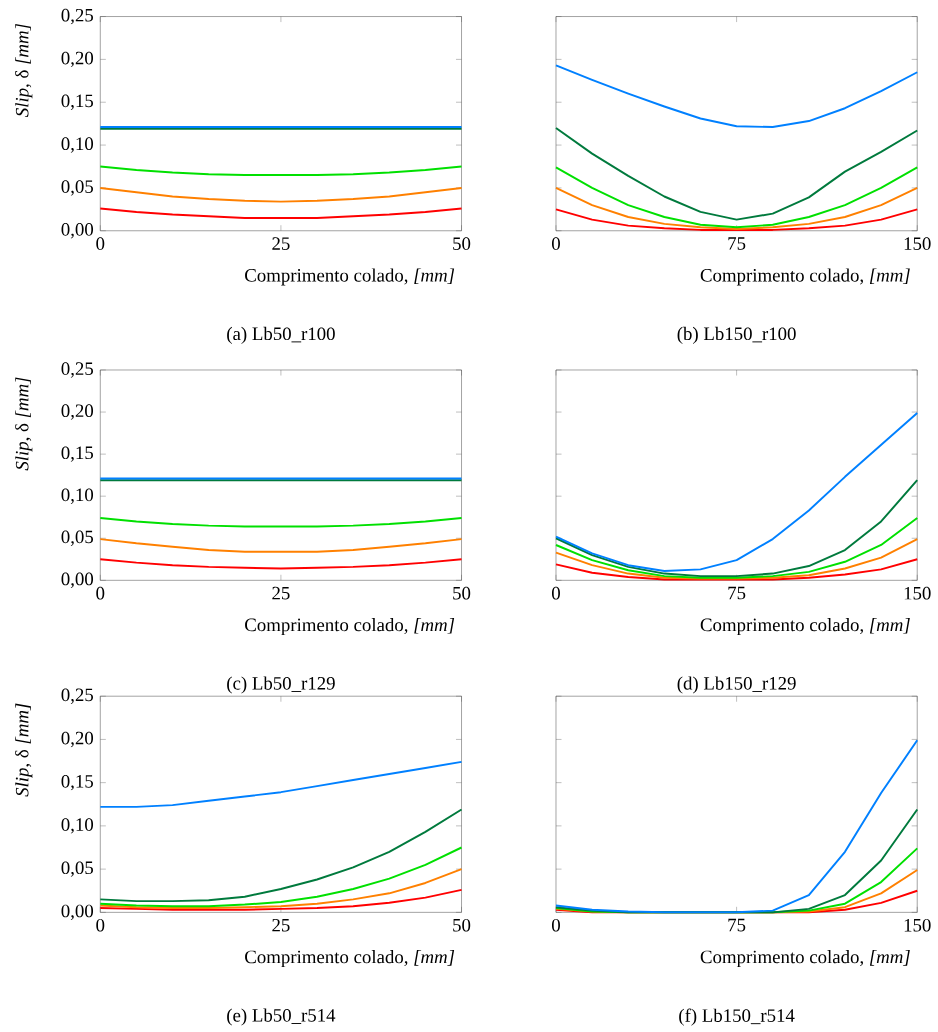 Image resolution: width=938 pixels, height=1032 pixels. I want to click on text: (f) Lb150_r514, so click(737, 1017).